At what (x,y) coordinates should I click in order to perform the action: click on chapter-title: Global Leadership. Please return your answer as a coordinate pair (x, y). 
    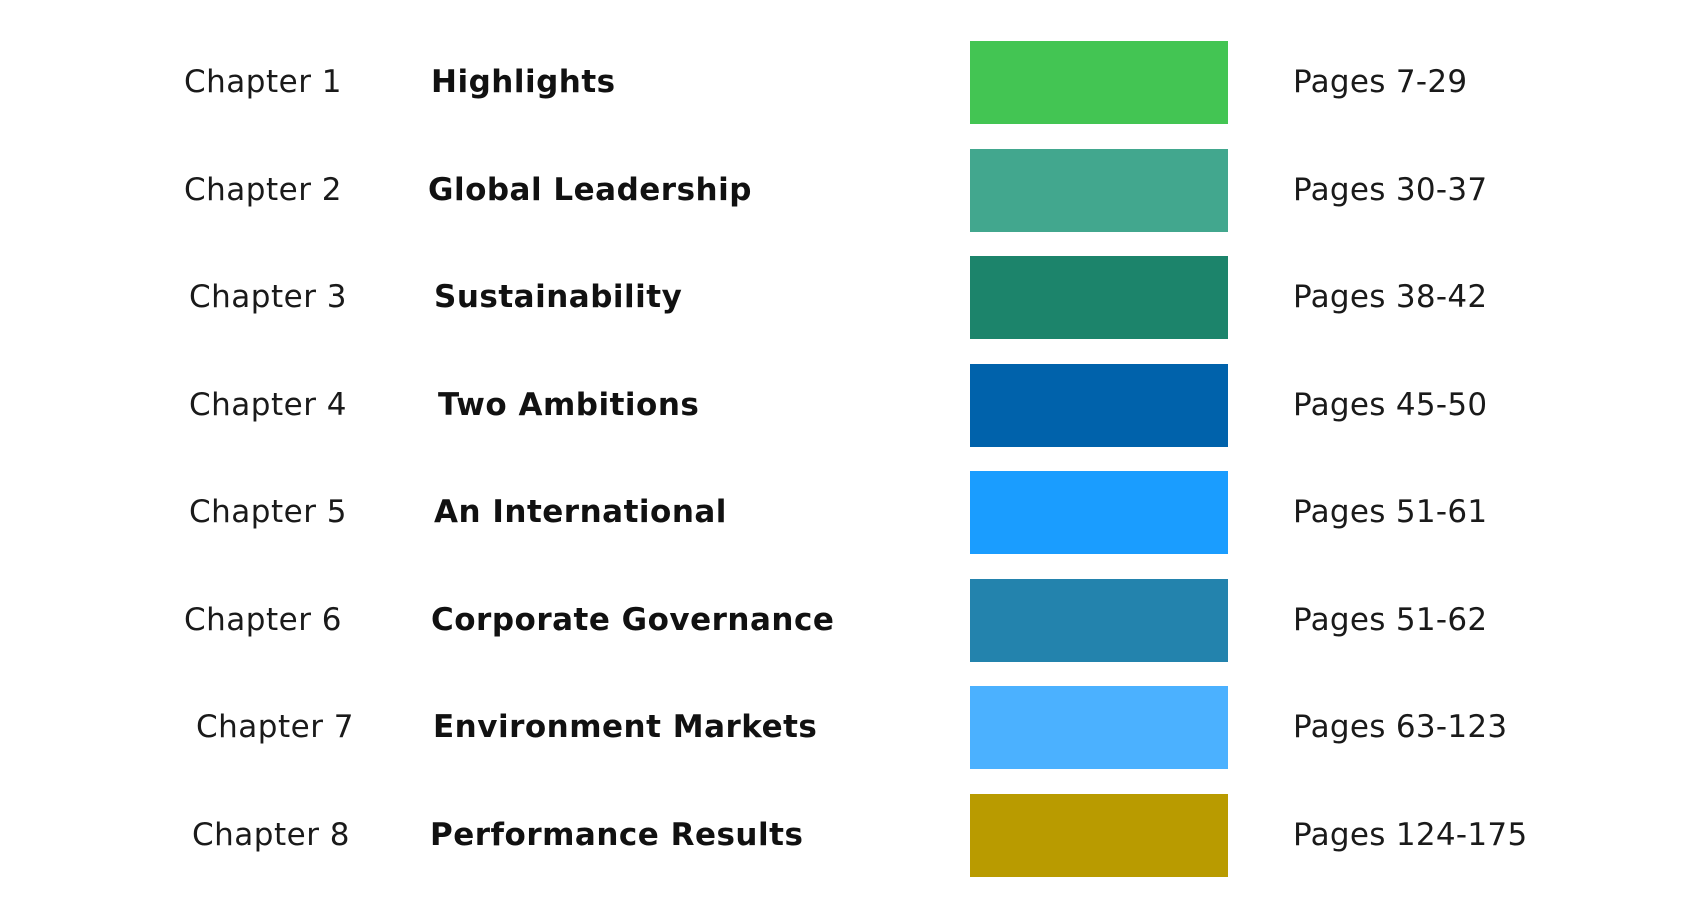
    Looking at the image, I should click on (590, 189).